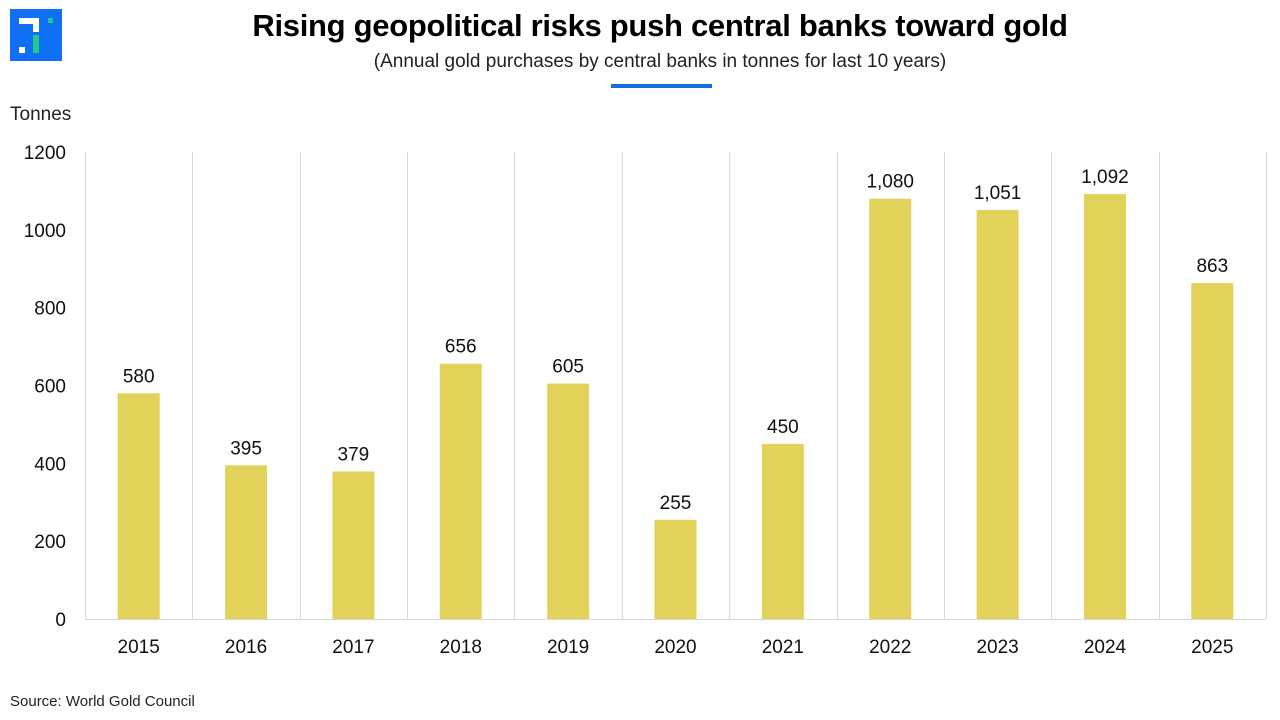 The width and height of the screenshot is (1280, 720). Describe the element at coordinates (353, 545) in the screenshot. I see `bar-2017` at that location.